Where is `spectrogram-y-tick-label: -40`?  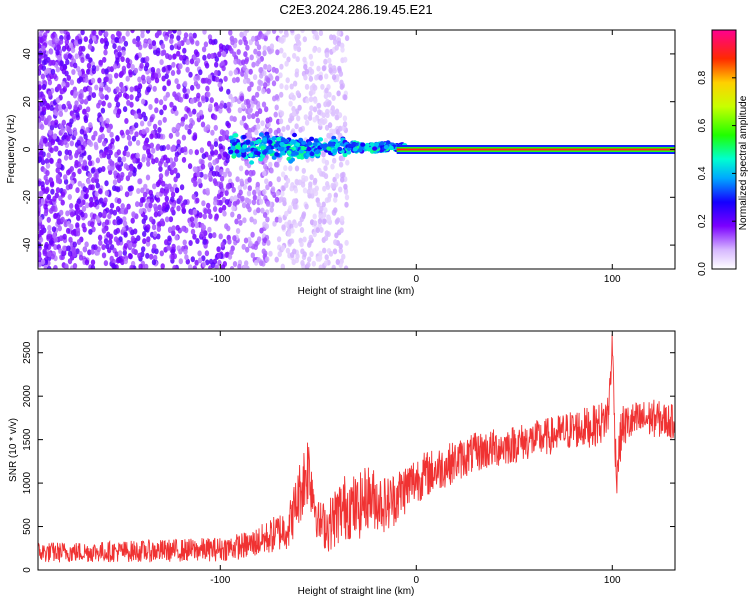 spectrogram-y-tick-label: -40 is located at coordinates (27, 244).